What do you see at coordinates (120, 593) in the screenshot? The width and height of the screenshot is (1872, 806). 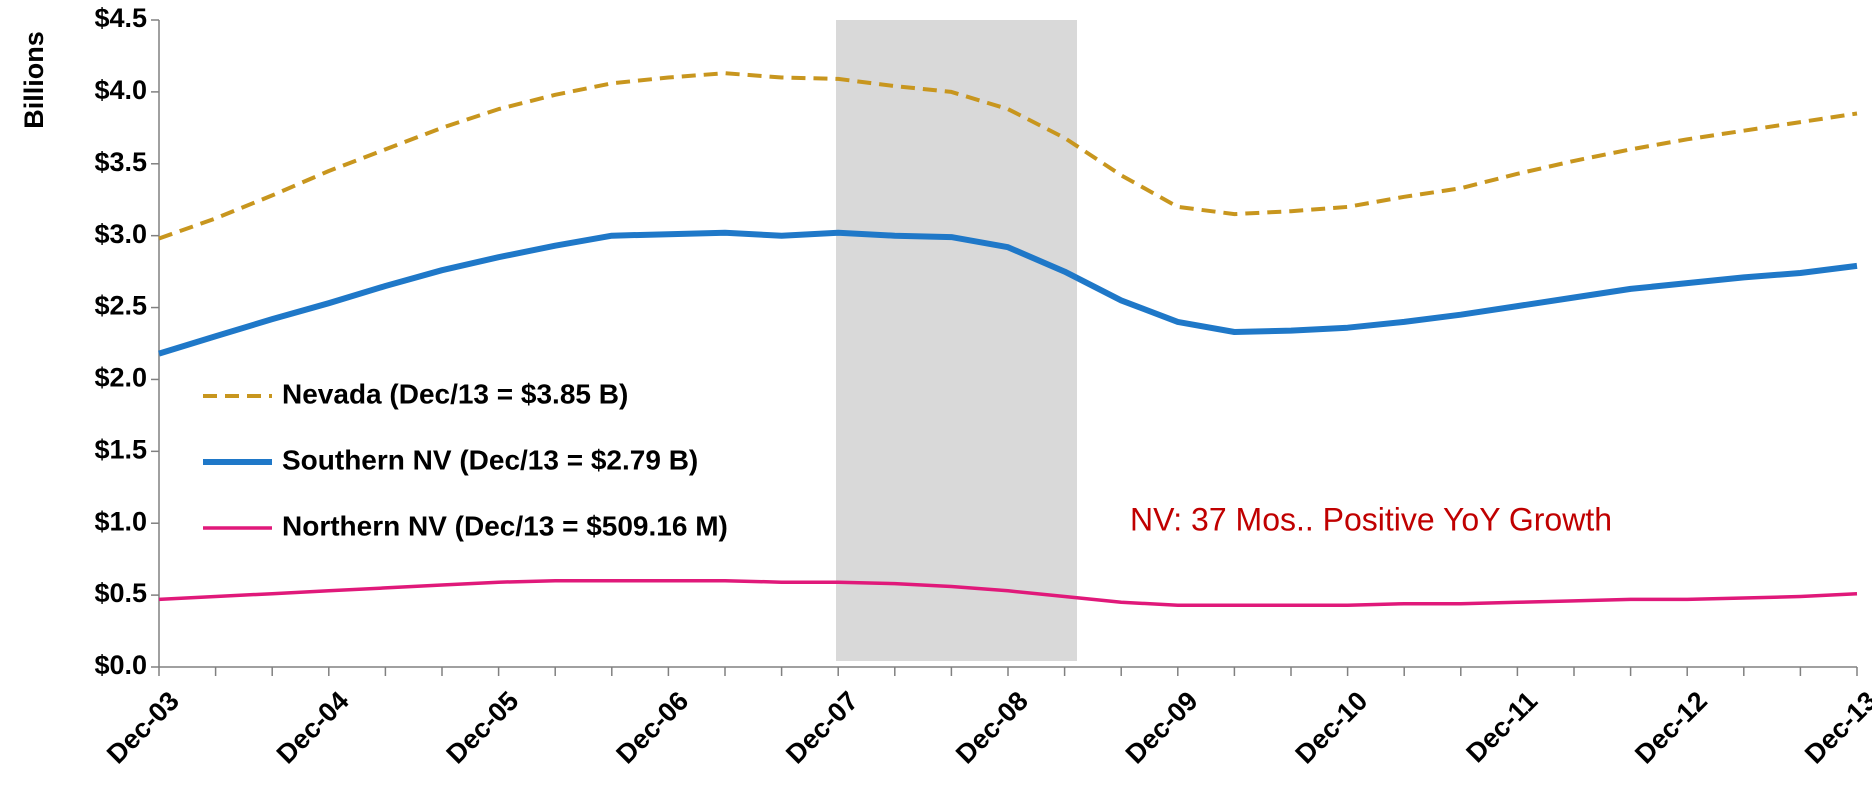 I see `y-tick-label: $0.5` at bounding box center [120, 593].